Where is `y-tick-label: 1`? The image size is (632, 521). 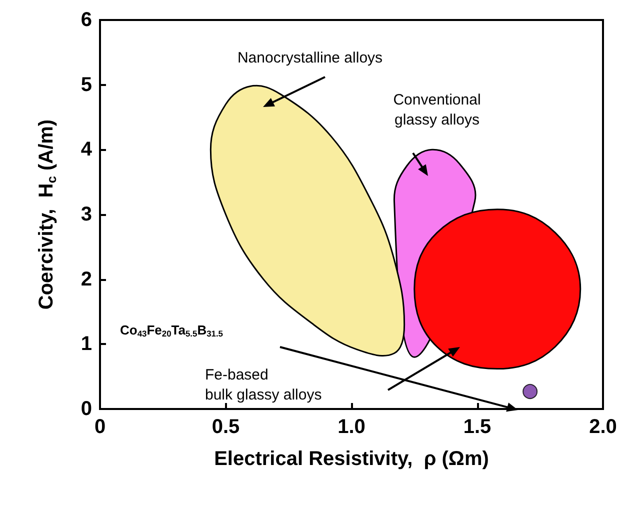 y-tick-label: 1 is located at coordinates (86, 344).